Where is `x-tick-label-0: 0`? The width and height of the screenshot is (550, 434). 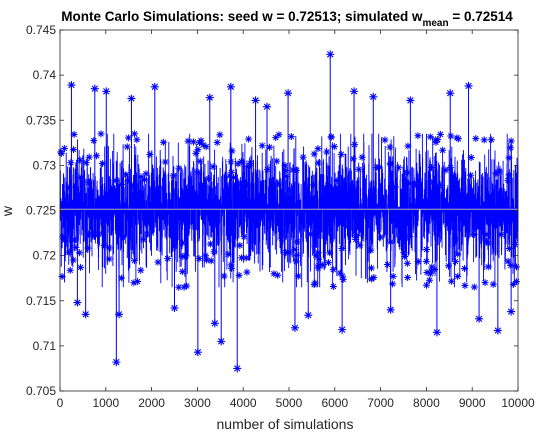 x-tick-label-0: 0 is located at coordinates (60, 403).